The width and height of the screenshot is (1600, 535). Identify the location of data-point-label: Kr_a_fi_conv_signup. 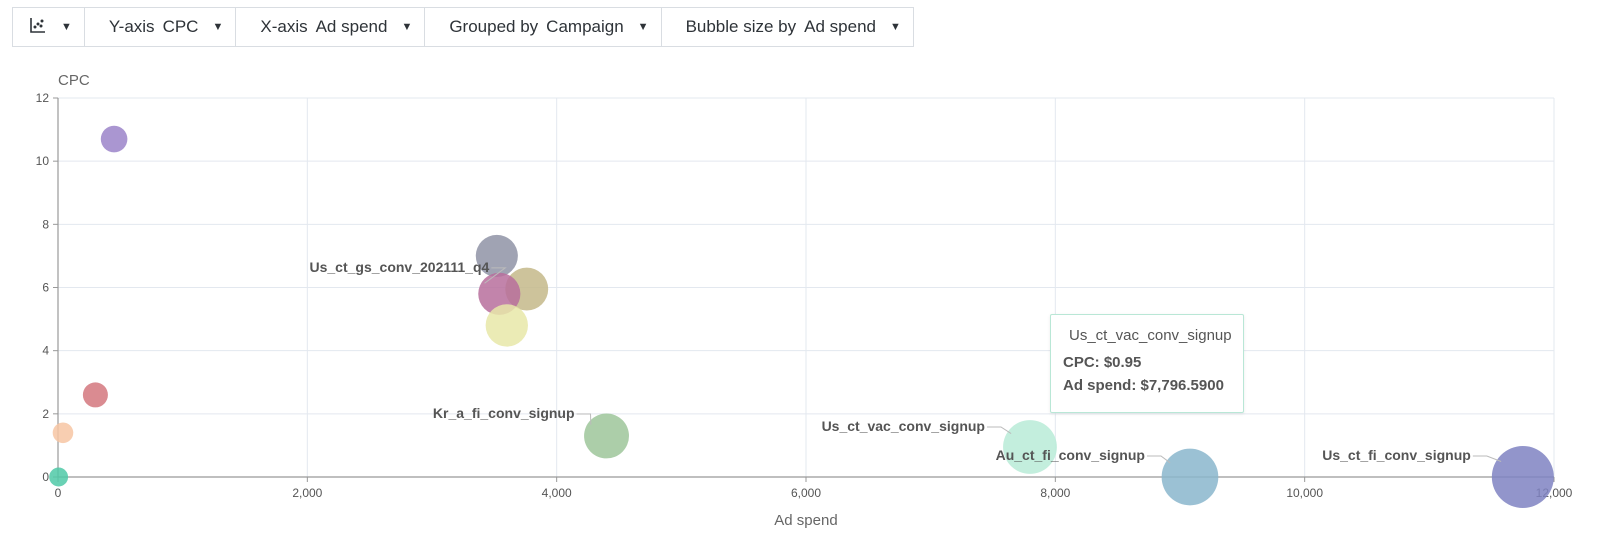
(504, 413).